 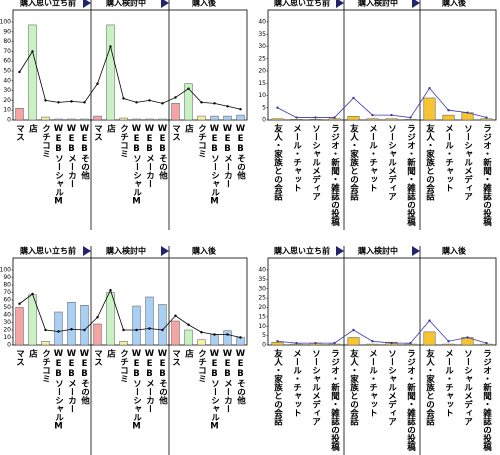 What do you see at coordinates (130, 77) in the screenshot?
I see `line` at bounding box center [130, 77].